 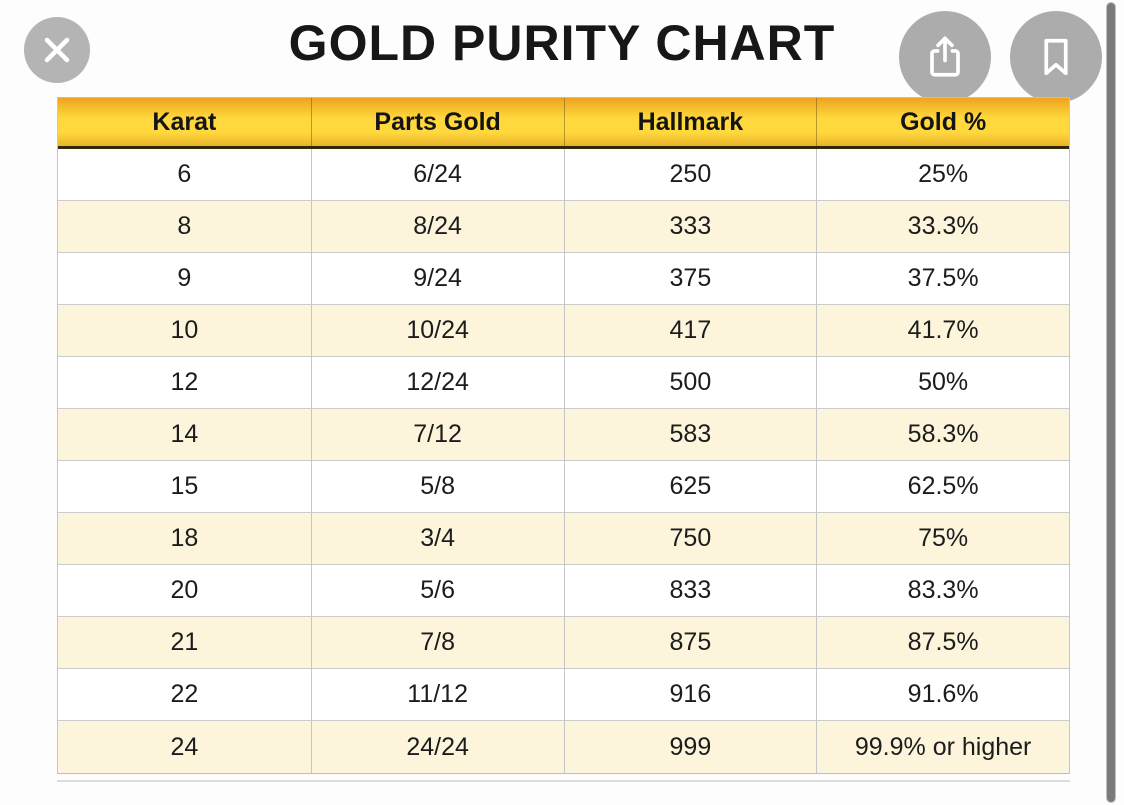 I want to click on table-header: Karat Parts Gold Hallmark Gold %, so click(x=563, y=123).